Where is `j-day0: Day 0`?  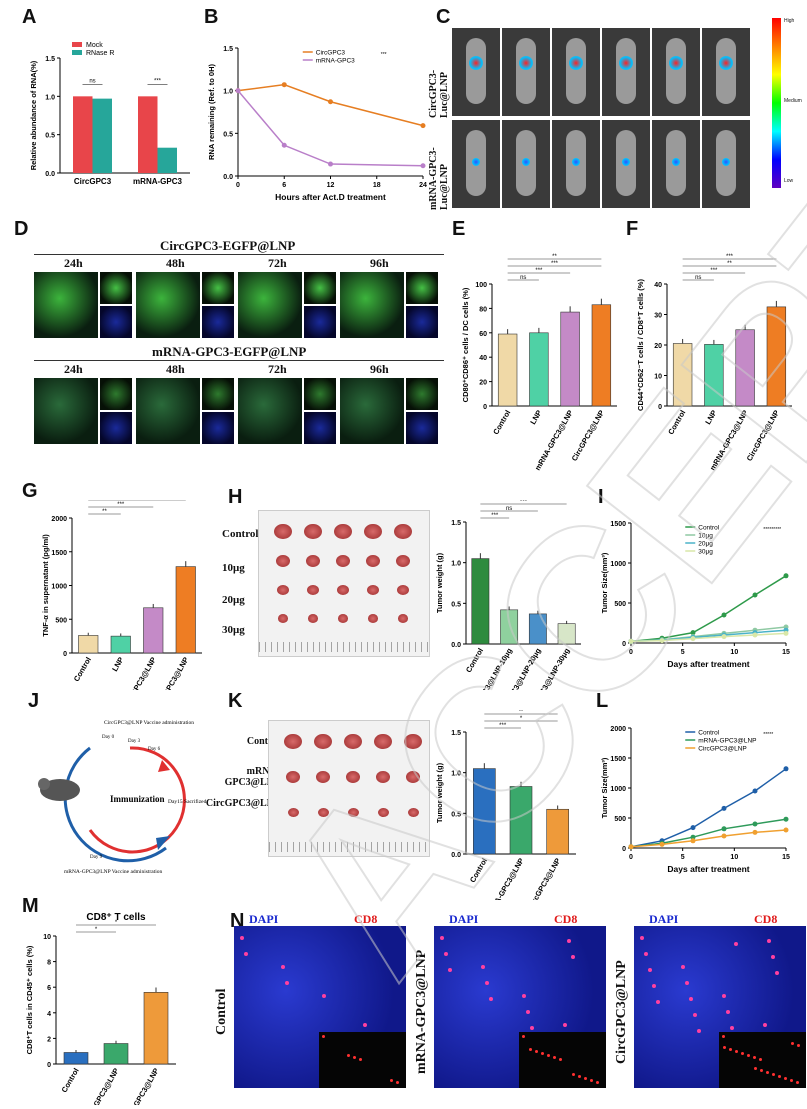 j-day0: Day 0 is located at coordinates (108, 737).